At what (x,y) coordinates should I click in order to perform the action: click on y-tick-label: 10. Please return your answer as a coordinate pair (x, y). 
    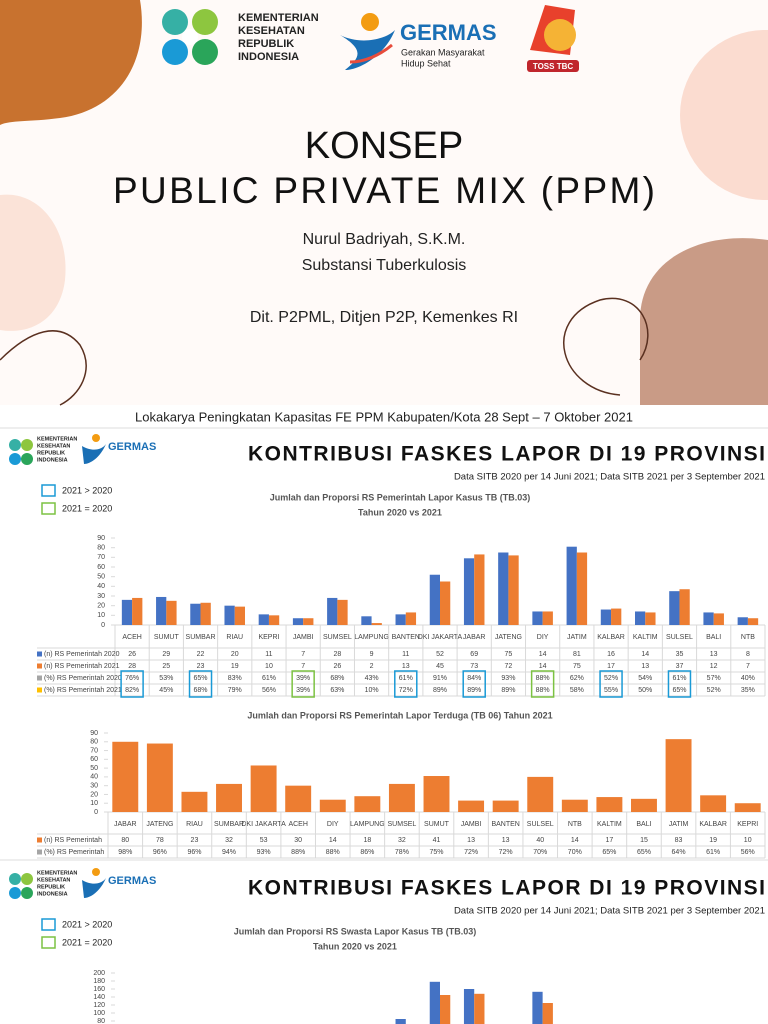
    Looking at the image, I should click on (101, 615).